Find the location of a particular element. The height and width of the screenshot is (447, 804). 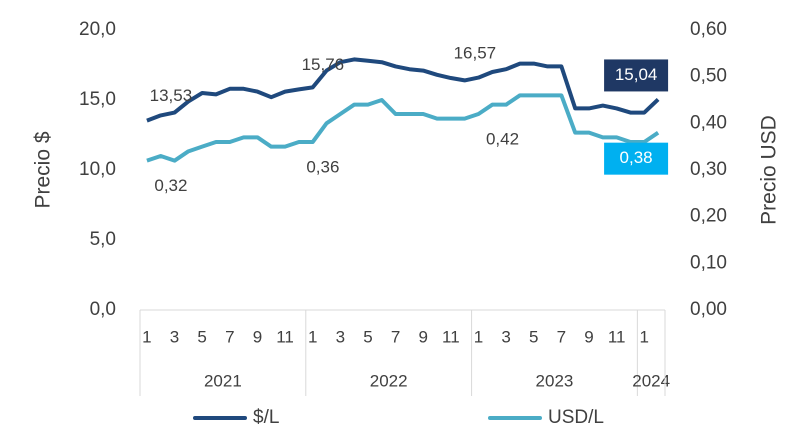

data-label: 0,38 is located at coordinates (636, 157).